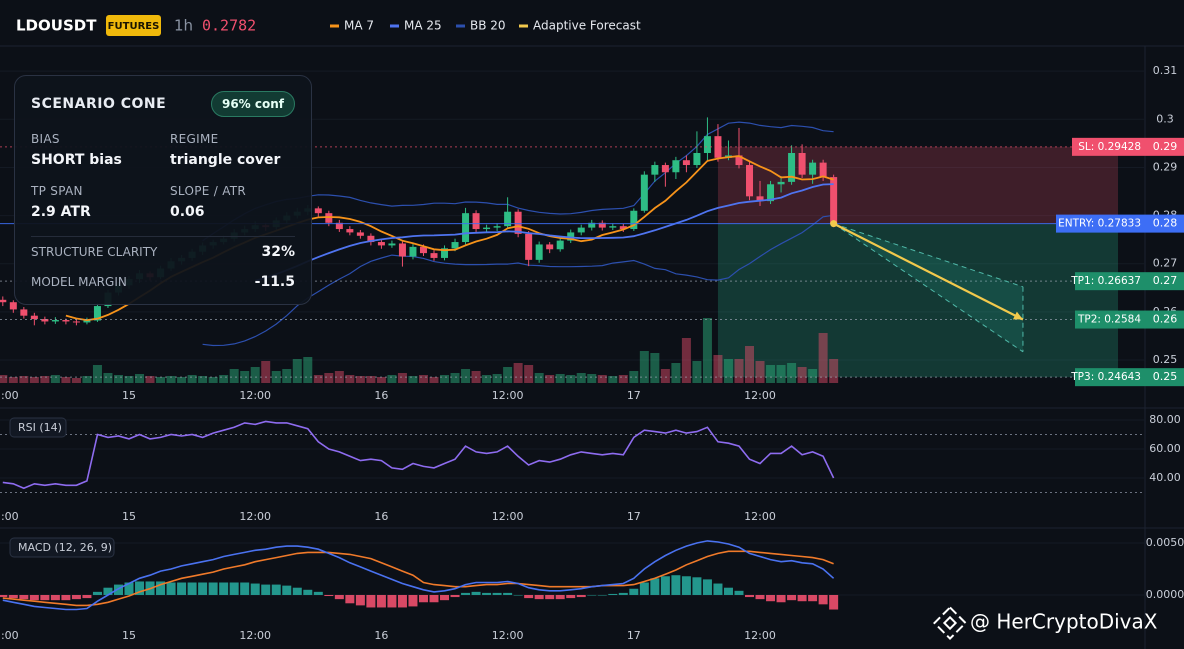 Image resolution: width=1184 pixels, height=649 pixels. I want to click on y-tick-label: 60.00, so click(1165, 448).